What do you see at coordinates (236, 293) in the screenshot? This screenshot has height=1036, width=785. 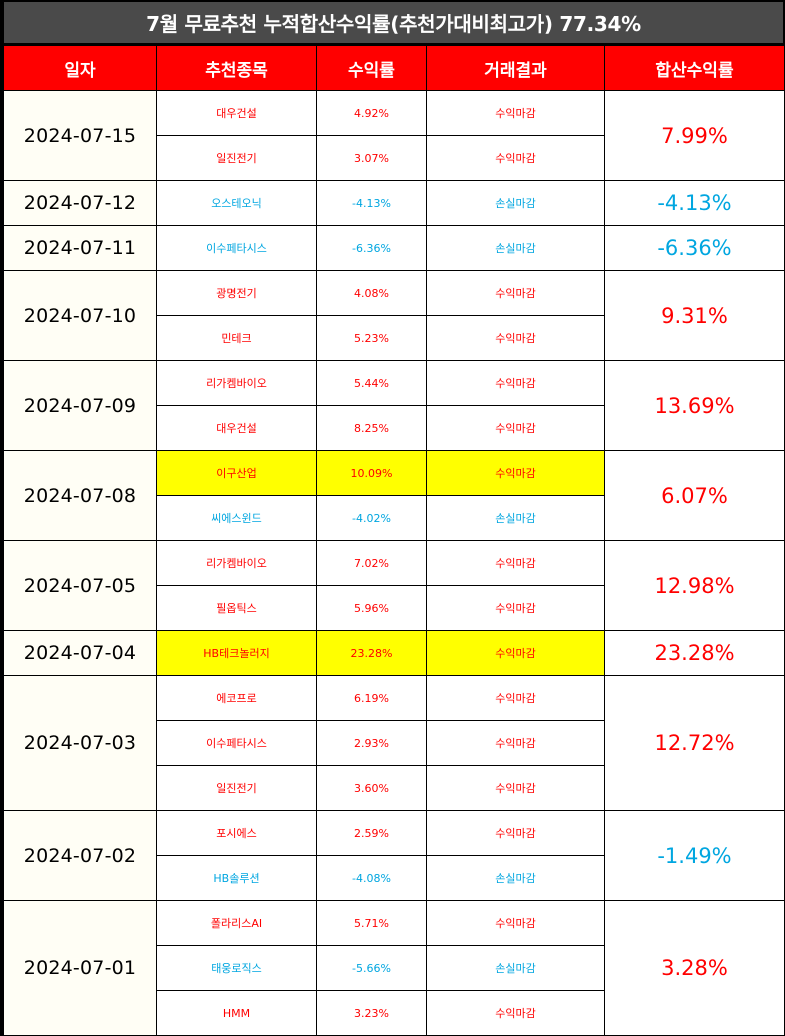 I see `stock-name-cell: 광명전기` at bounding box center [236, 293].